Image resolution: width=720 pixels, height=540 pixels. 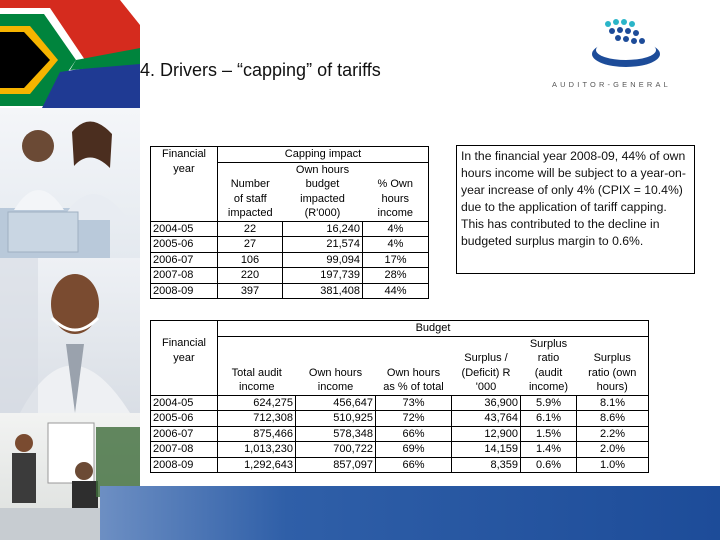 What do you see at coordinates (433, 328) in the screenshot?
I see `budget-group-header: Budget` at bounding box center [433, 328].